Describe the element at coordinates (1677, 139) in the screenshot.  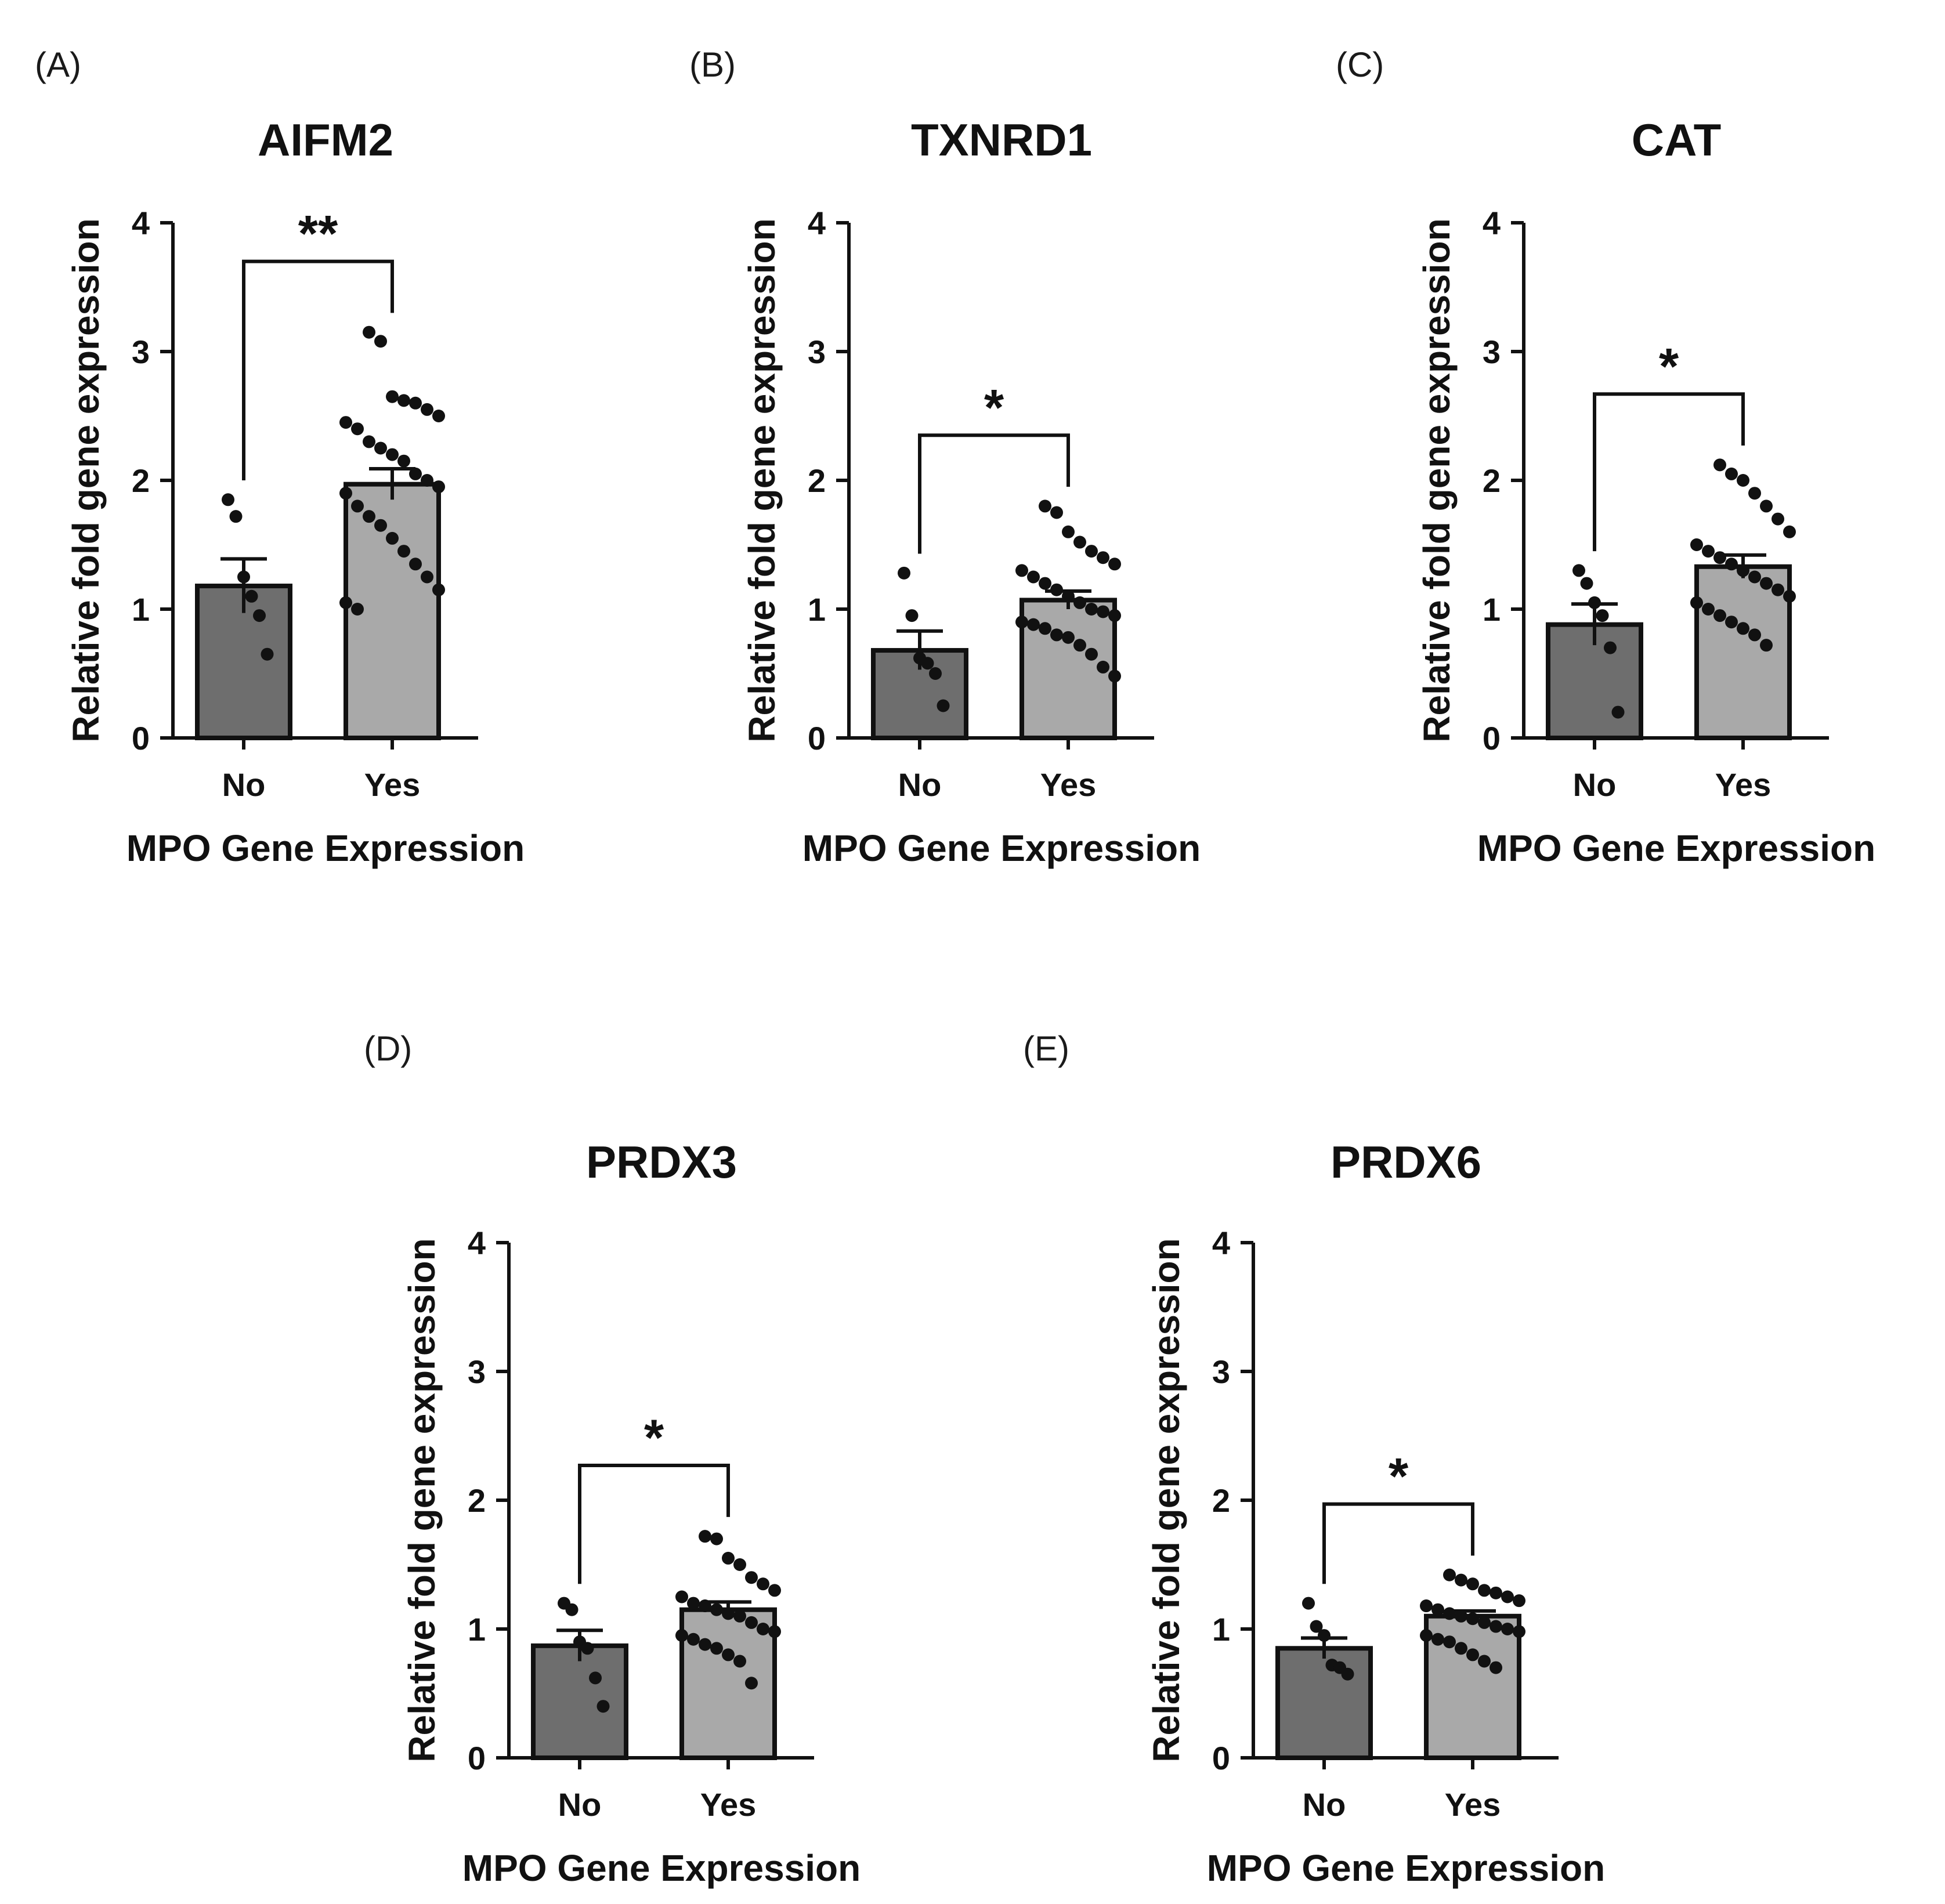
I see `chart-title: CAT` at that location.